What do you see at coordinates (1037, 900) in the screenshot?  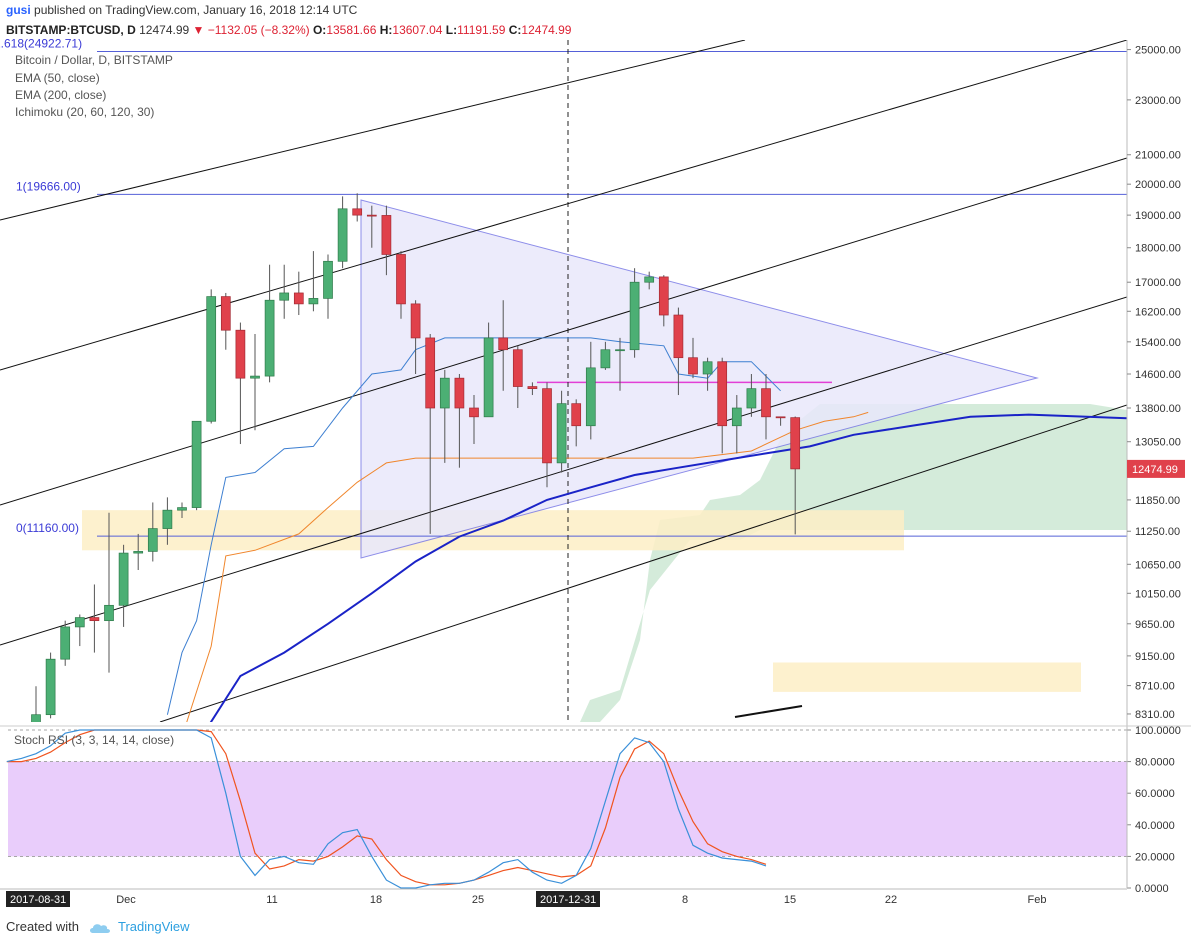 I see `time-tick-label: Feb` at bounding box center [1037, 900].